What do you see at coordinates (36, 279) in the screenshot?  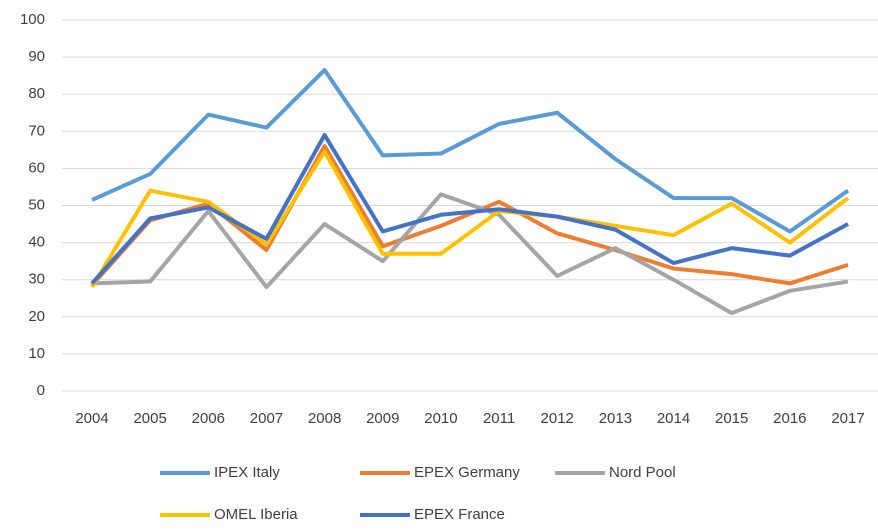 I see `y-tick-label: 30` at bounding box center [36, 279].